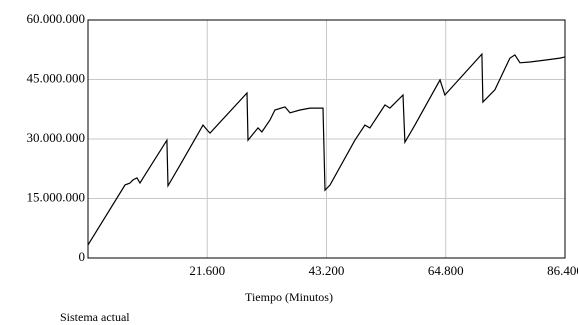 Image resolution: width=578 pixels, height=325 pixels. Describe the element at coordinates (56, 18) in the screenshot. I see `y-tick-label: 60.000.000` at that location.